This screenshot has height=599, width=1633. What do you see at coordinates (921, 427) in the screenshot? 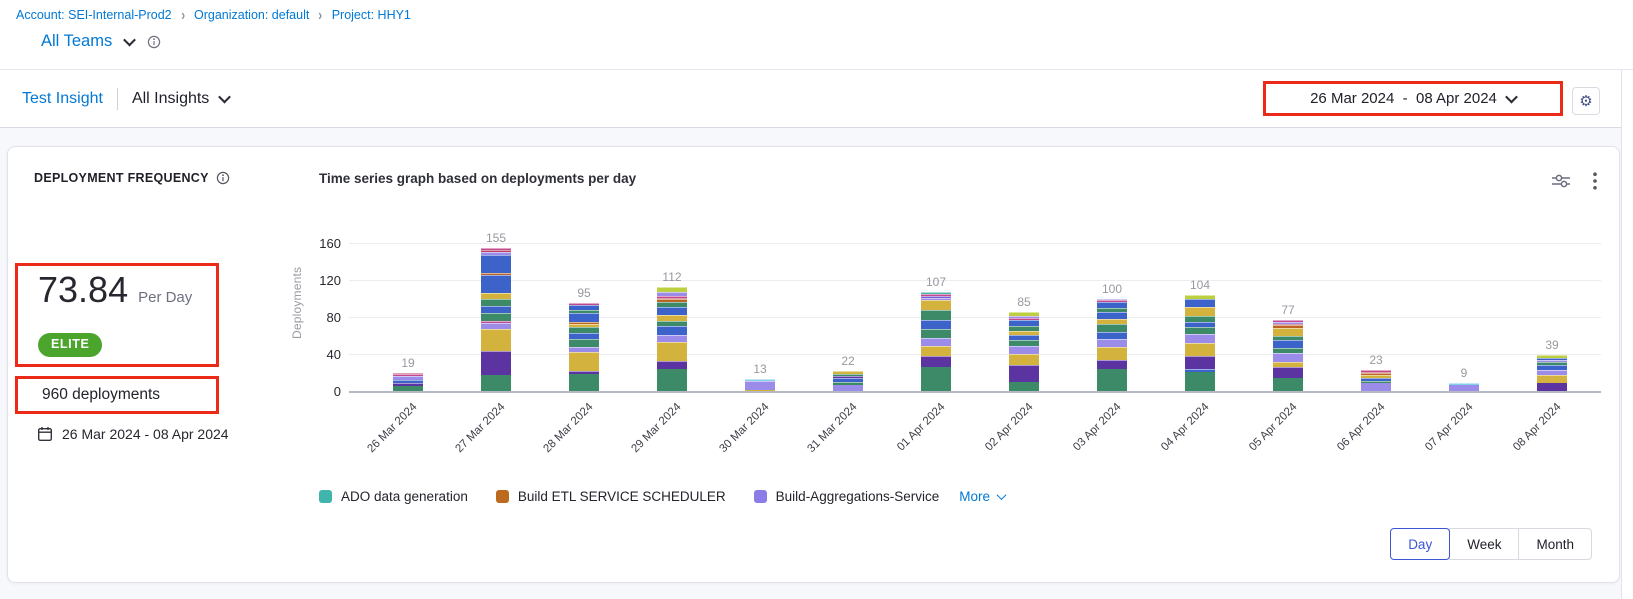
I see `x-axis-tick-label: 01 Apr 2024` at bounding box center [921, 427].